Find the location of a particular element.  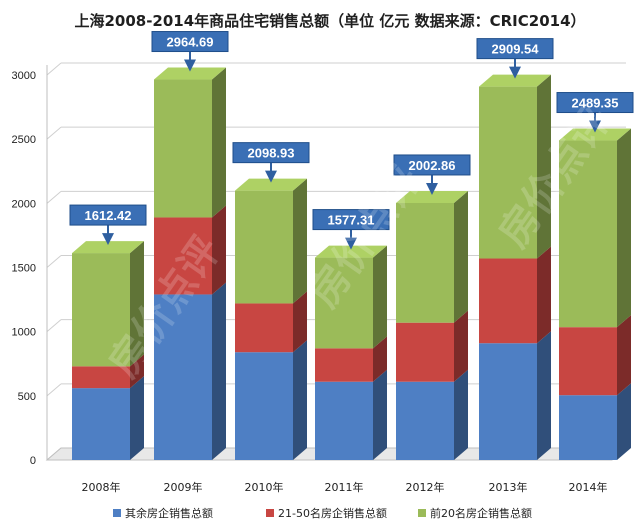

total-value-label: 2964.69 is located at coordinates (190, 42).